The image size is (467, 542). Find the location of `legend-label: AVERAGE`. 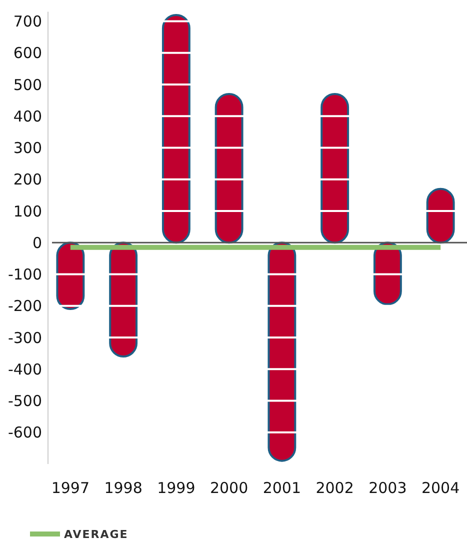

legend-label: AVERAGE is located at coordinates (96, 534).